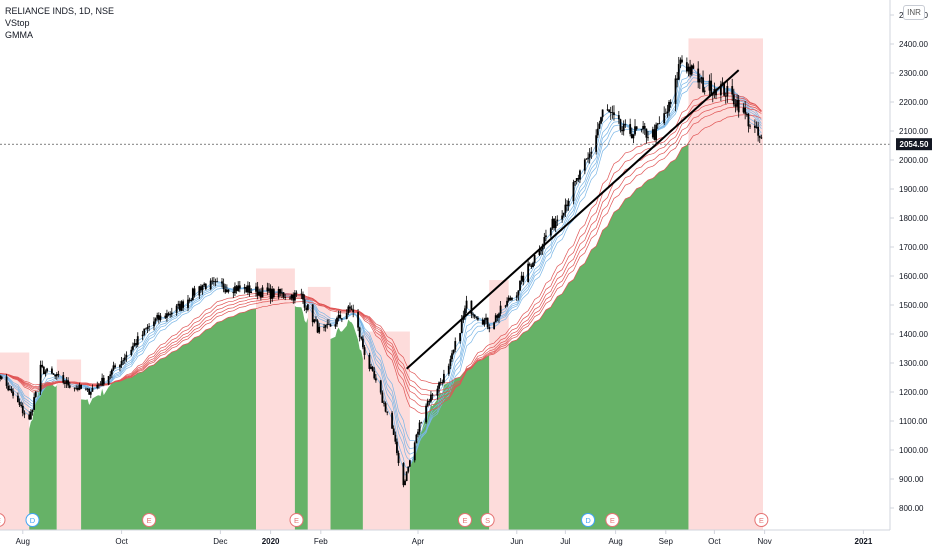 This screenshot has width=932, height=550. I want to click on time-tick-label: Dec, so click(220, 541).